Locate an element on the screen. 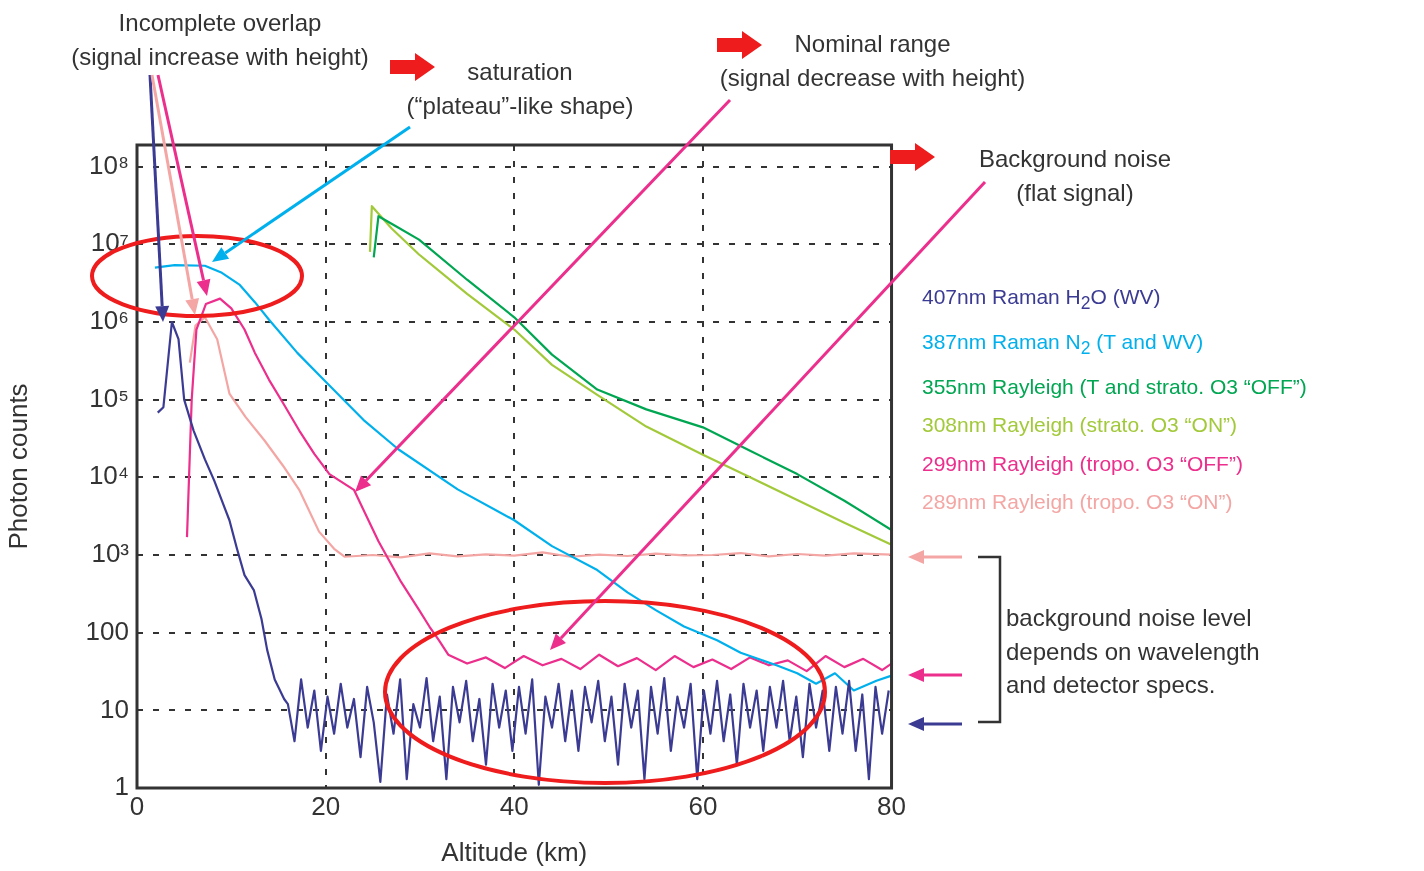 The image size is (1424, 871). text: 355nm Rayleigh (T and strato. O3 “OFF”) is located at coordinates (1114, 386).